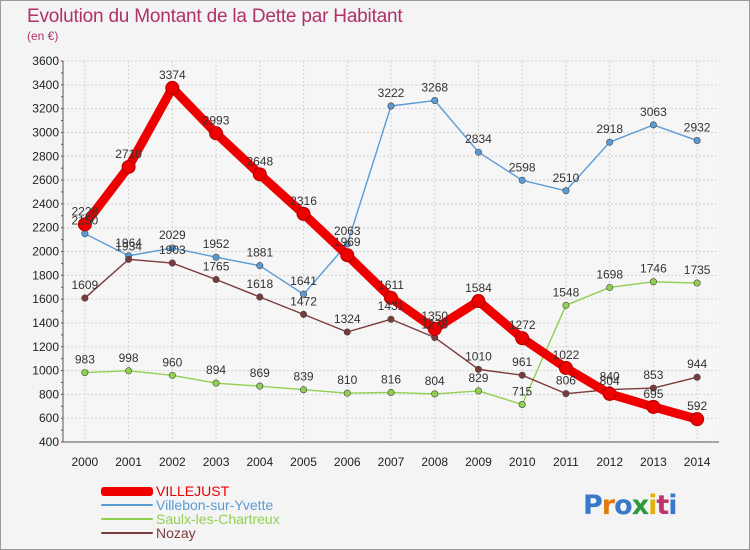 The image size is (750, 550). I want to click on legend-item: Villebon-sur-Yvette, so click(190, 505).